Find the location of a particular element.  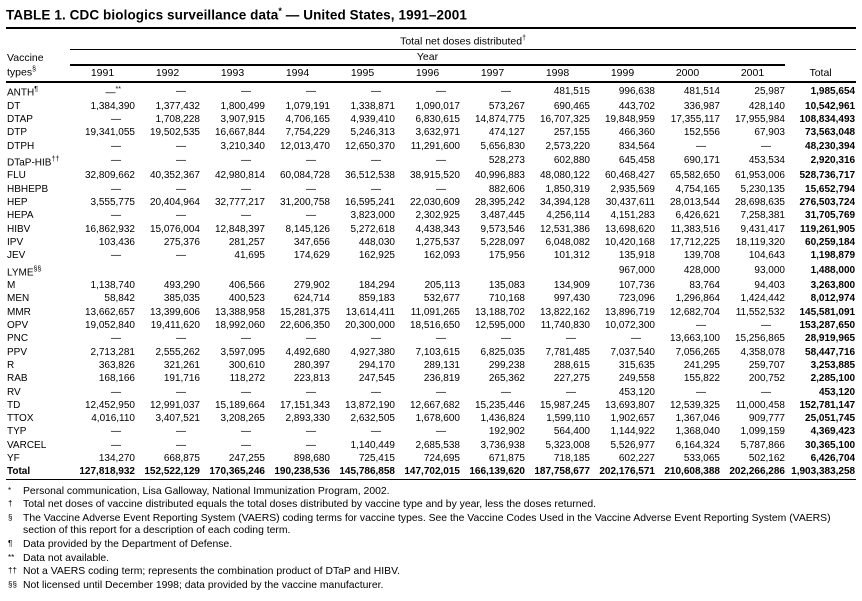

cell: 19,502,535 is located at coordinates (174, 133).